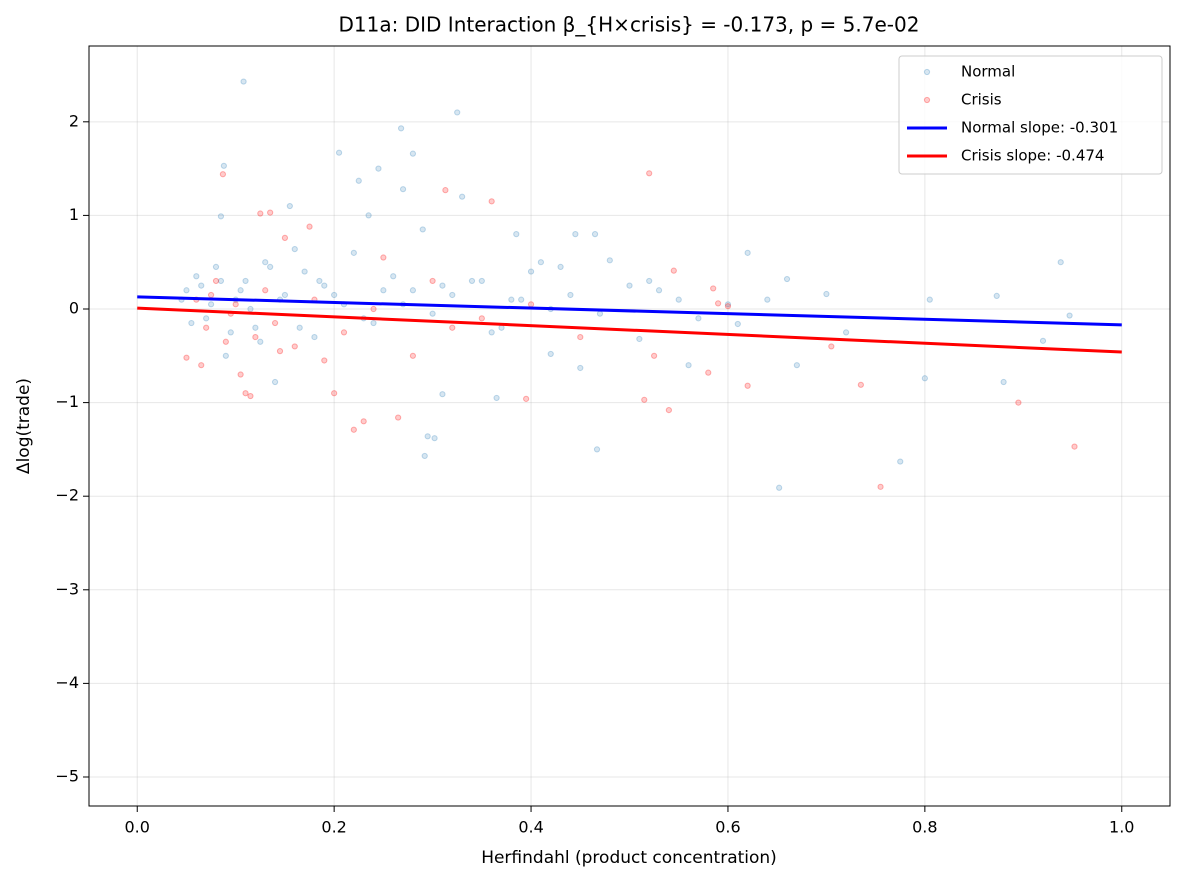  What do you see at coordinates (333, 827) in the screenshot?
I see `x-tick-label: 0.2` at bounding box center [333, 827].